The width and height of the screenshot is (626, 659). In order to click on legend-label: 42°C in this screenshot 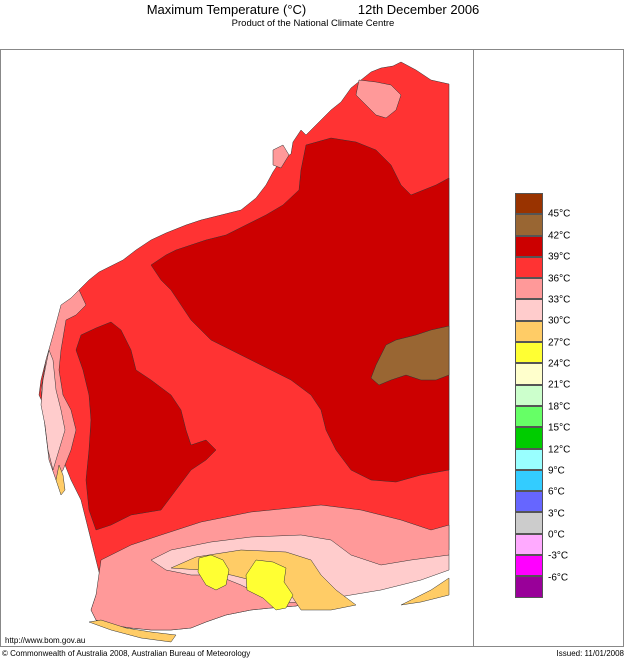, I will do `click(559, 236)`.